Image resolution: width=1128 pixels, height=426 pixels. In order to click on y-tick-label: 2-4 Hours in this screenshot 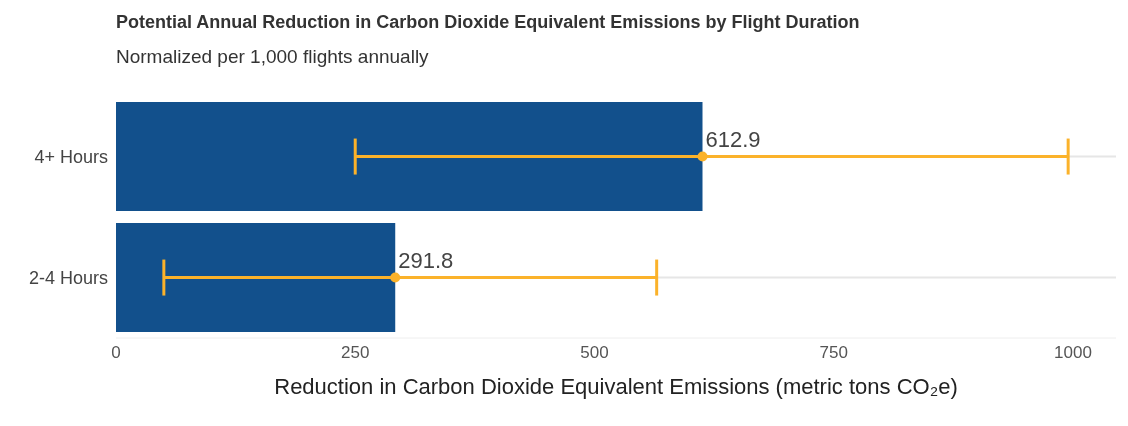, I will do `click(68, 277)`.